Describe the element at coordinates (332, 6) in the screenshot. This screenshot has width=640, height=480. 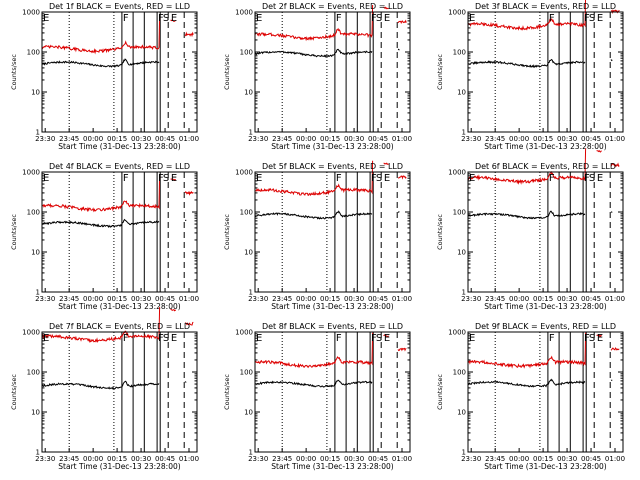
I see `panel-title: Det 2f BLACK = Events, RED = LLD` at that location.